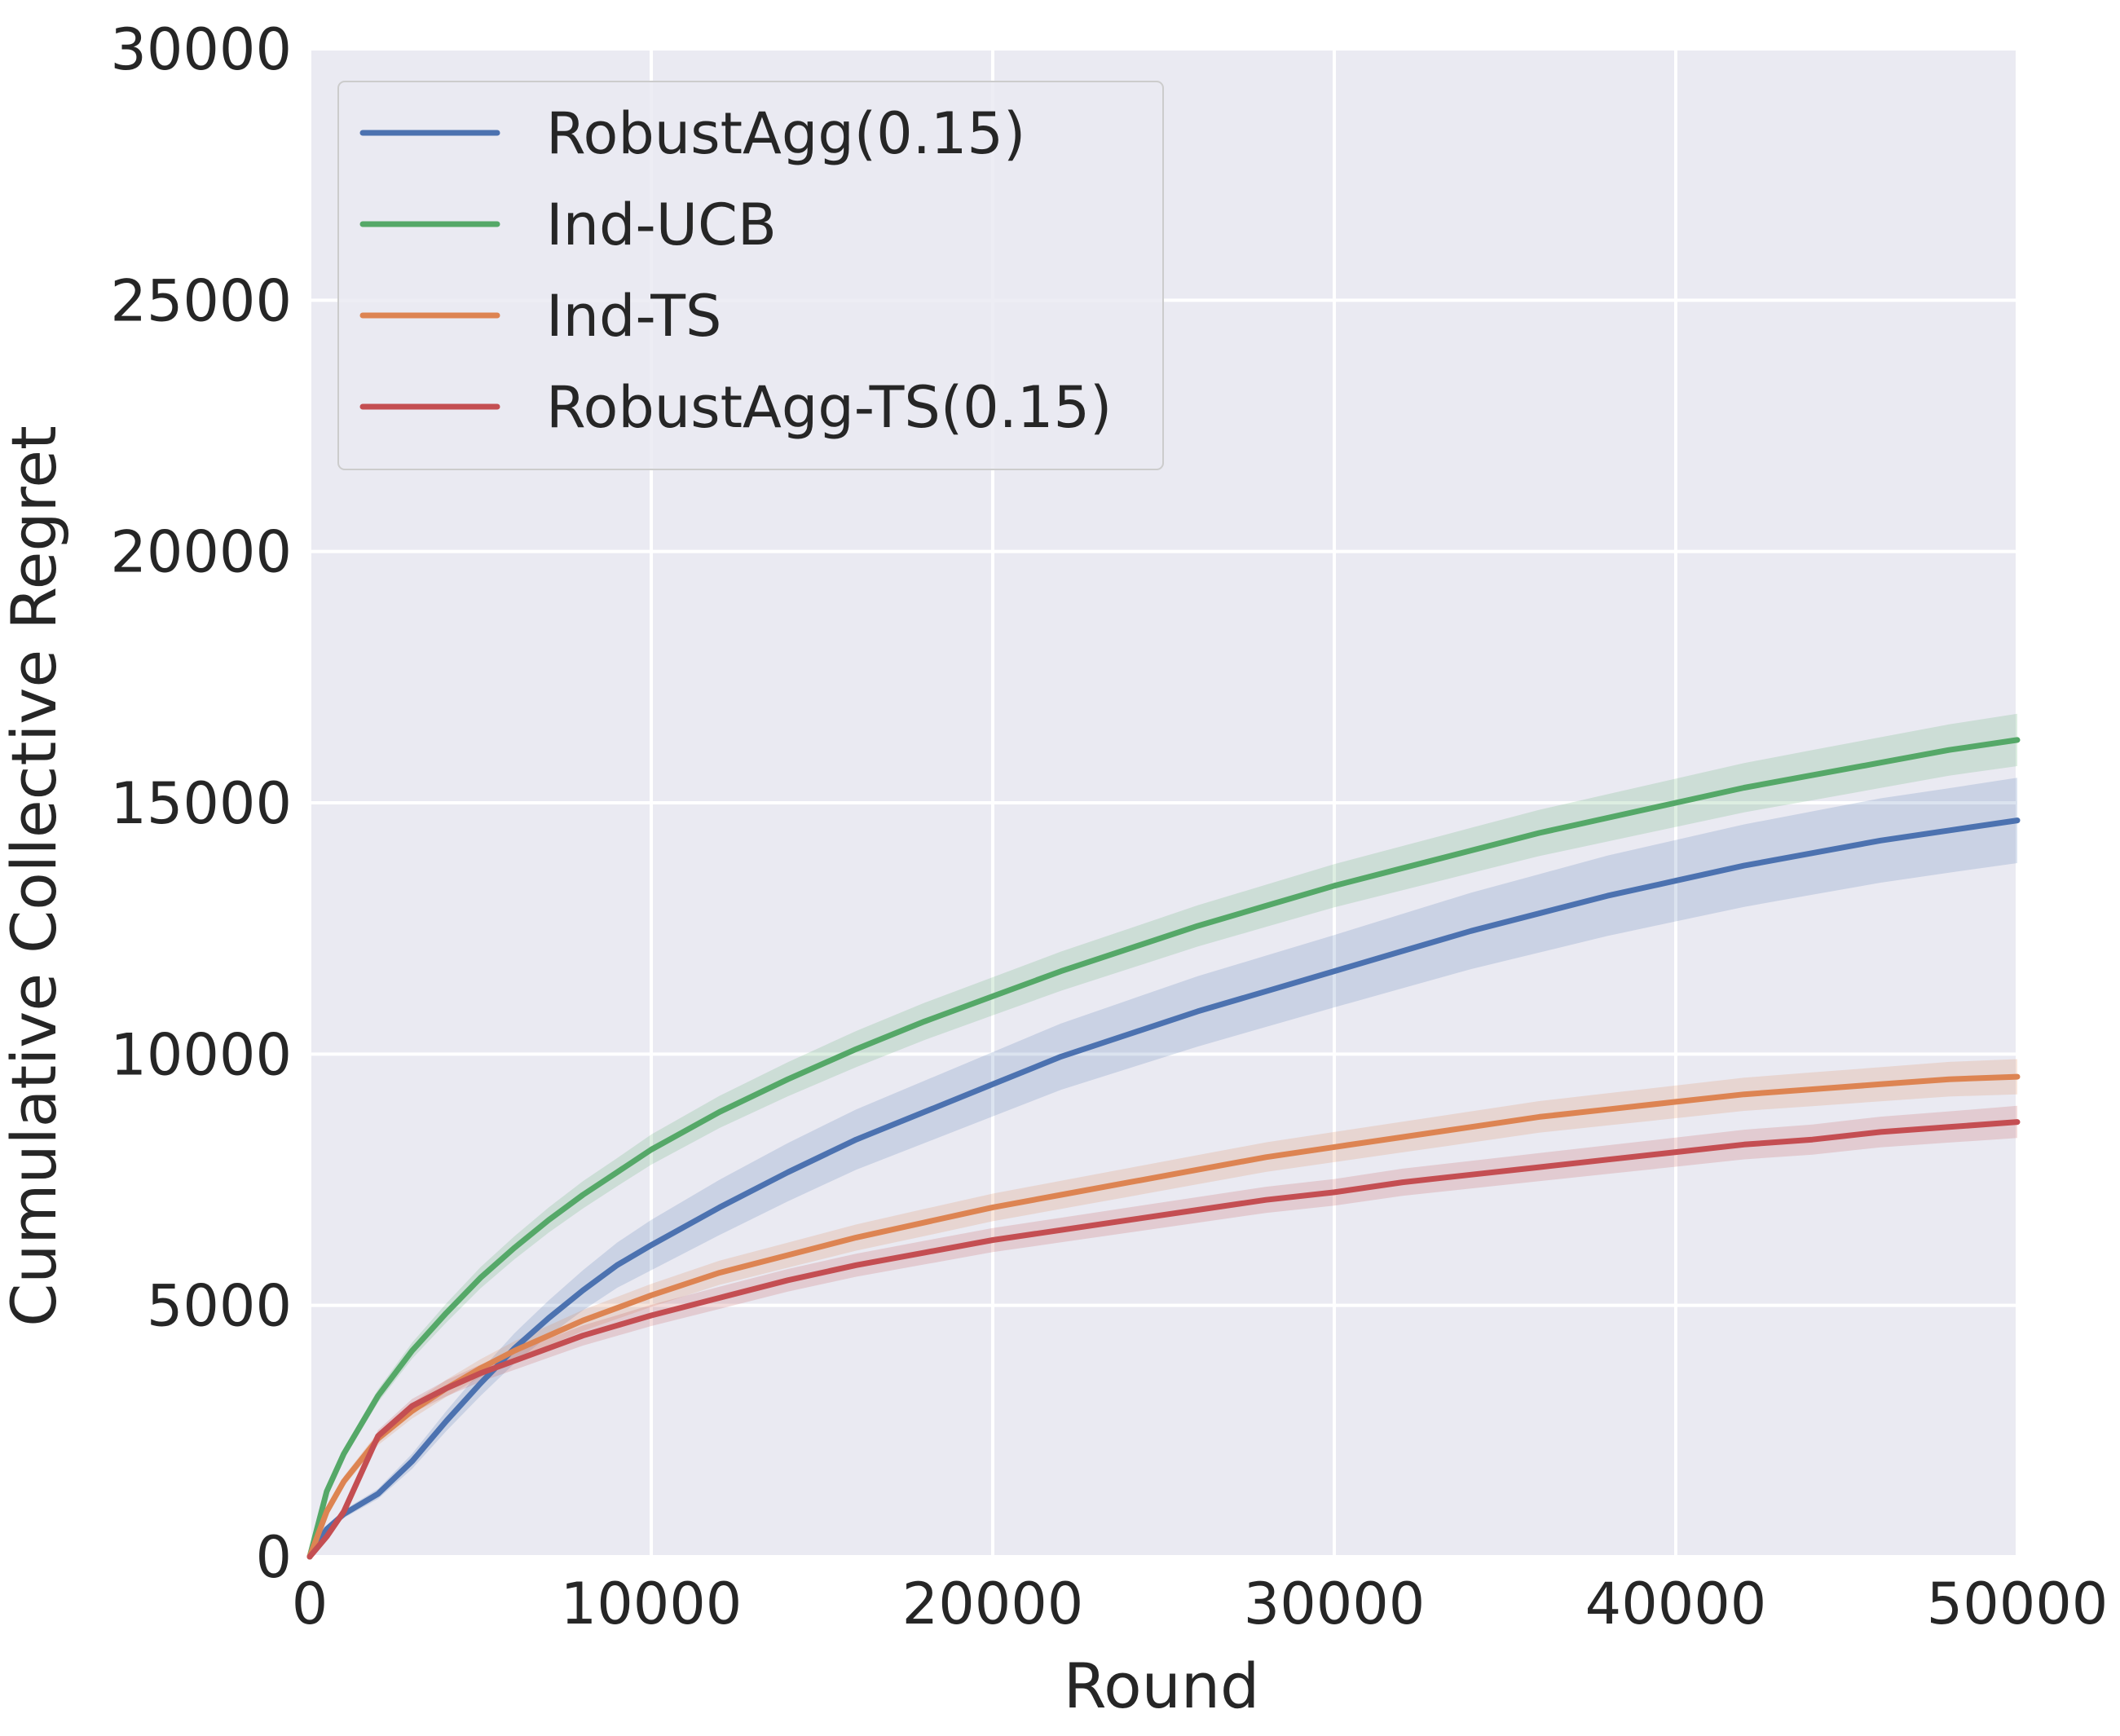 The image size is (2120, 1736). What do you see at coordinates (201, 552) in the screenshot?
I see `y-tick-label: 20000` at bounding box center [201, 552].